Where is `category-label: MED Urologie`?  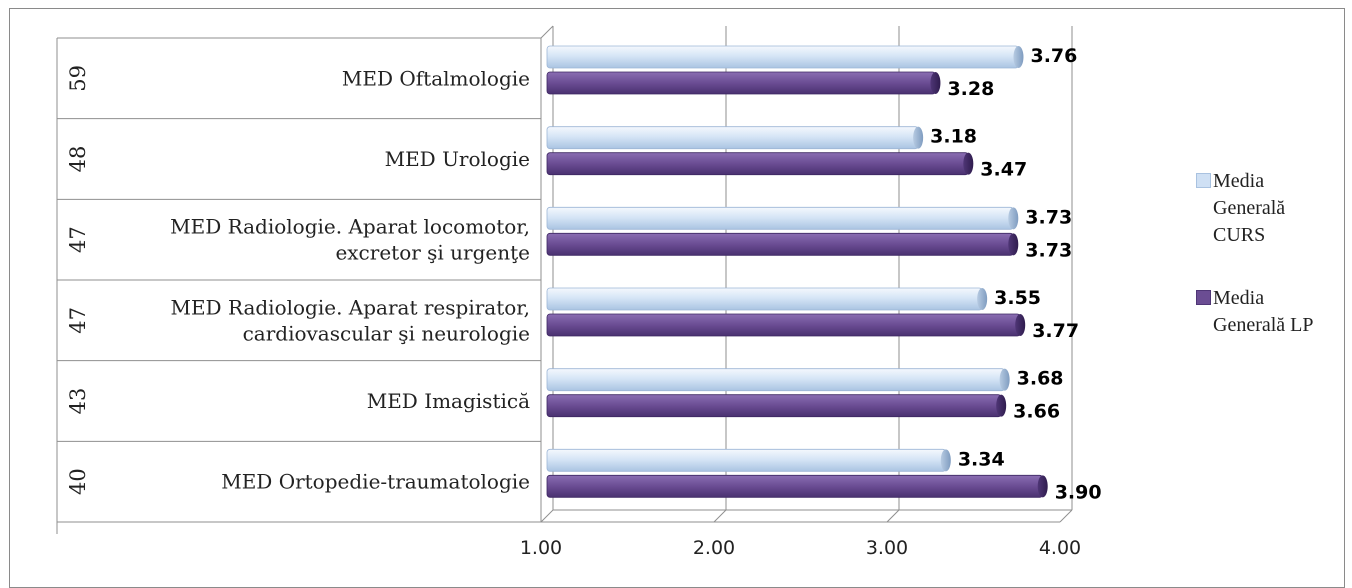 category-label: MED Urologie is located at coordinates (457, 159).